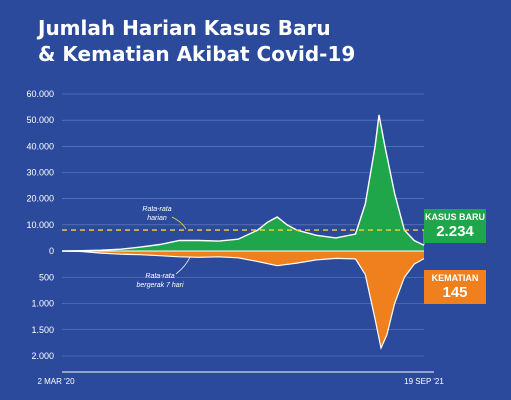 The image size is (511, 400). What do you see at coordinates (56, 381) in the screenshot?
I see `x-tick-label-start: 2 MAR '20` at bounding box center [56, 381].